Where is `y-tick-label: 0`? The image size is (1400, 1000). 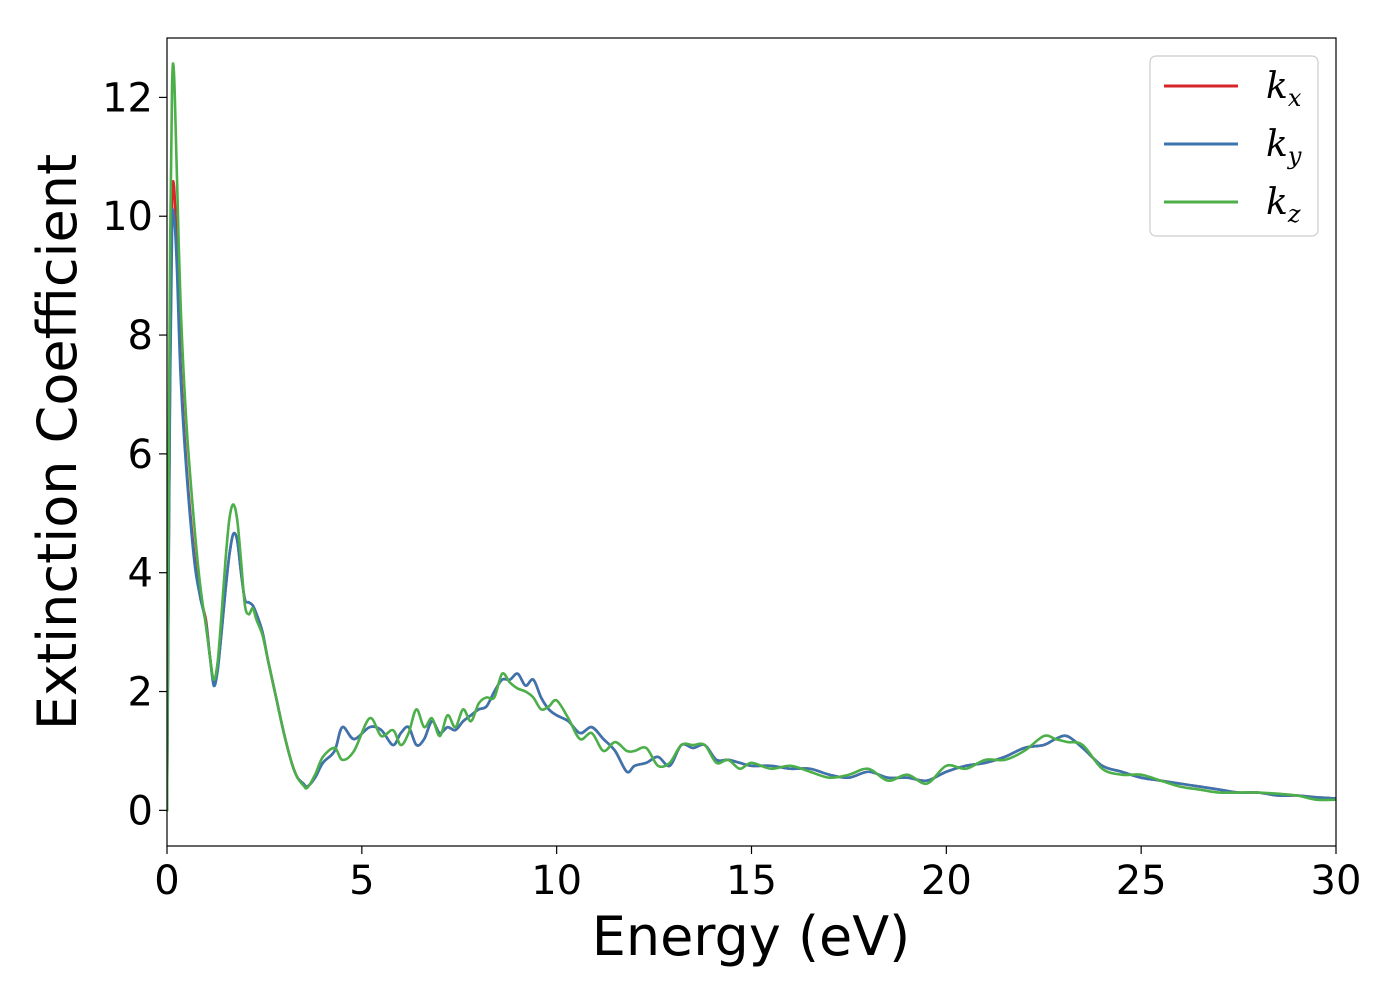
y-tick-label: 0 is located at coordinates (140, 811).